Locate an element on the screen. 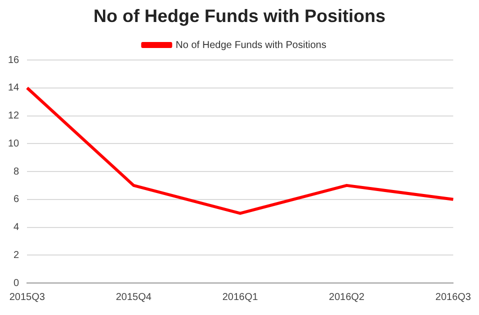 Image resolution: width=479 pixels, height=315 pixels. legend-label: No of Hedge Funds with Positions is located at coordinates (251, 45).